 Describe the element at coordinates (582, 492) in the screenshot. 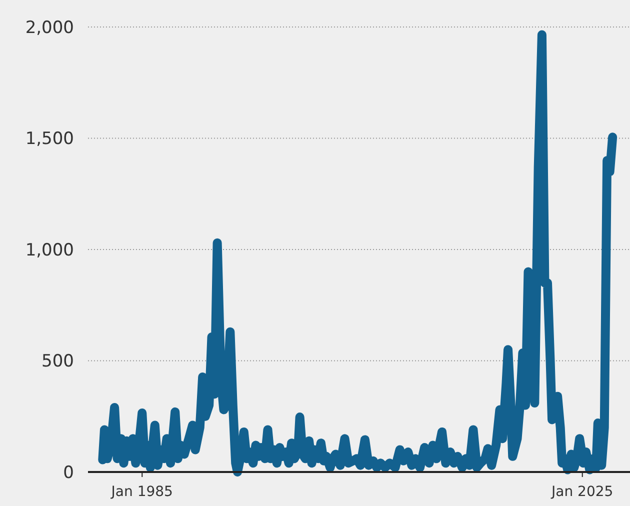

I see `x-tick-label: Jan 2025` at that location.